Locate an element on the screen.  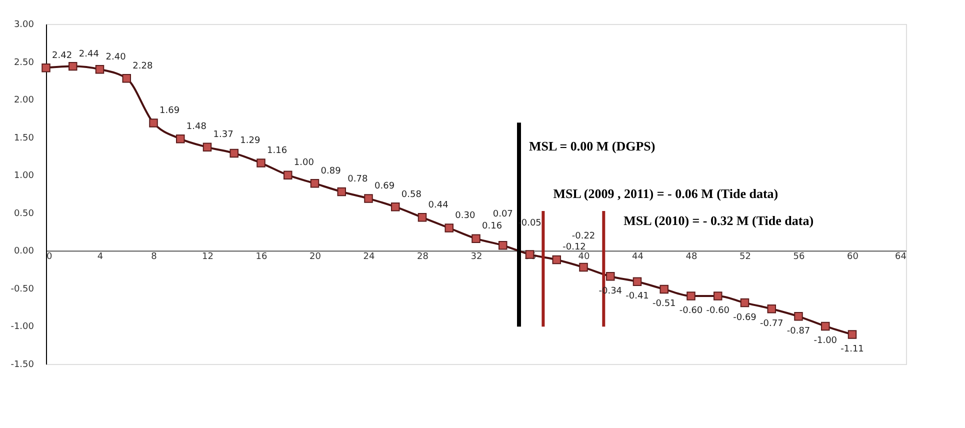
data-label: 0.07 is located at coordinates (502, 214).